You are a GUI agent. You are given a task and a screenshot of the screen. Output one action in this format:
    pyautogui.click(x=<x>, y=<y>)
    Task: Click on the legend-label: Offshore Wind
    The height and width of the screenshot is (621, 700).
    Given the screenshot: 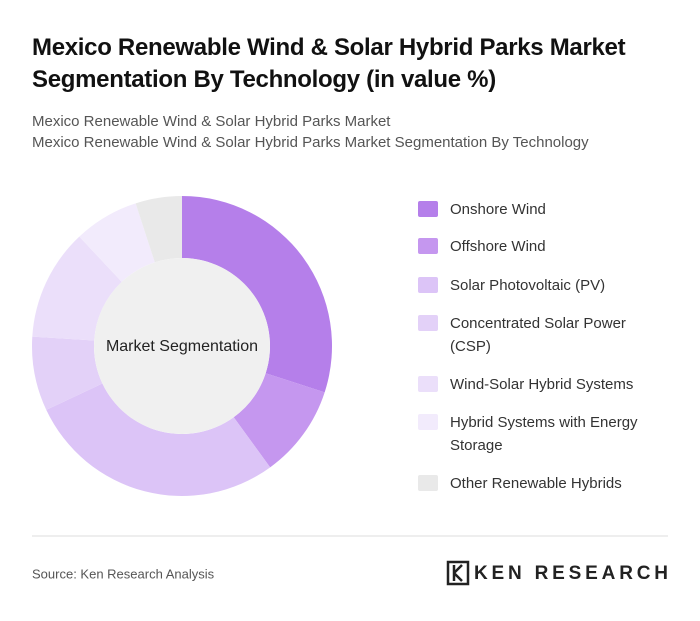 What is the action you would take?
    pyautogui.click(x=498, y=246)
    